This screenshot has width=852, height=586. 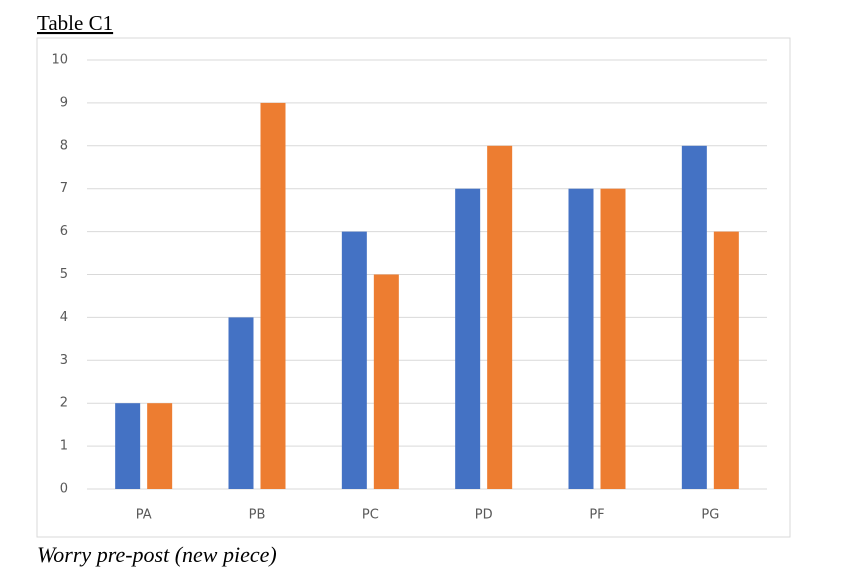 What do you see at coordinates (64, 231) in the screenshot?
I see `y-tick-label: 6` at bounding box center [64, 231].